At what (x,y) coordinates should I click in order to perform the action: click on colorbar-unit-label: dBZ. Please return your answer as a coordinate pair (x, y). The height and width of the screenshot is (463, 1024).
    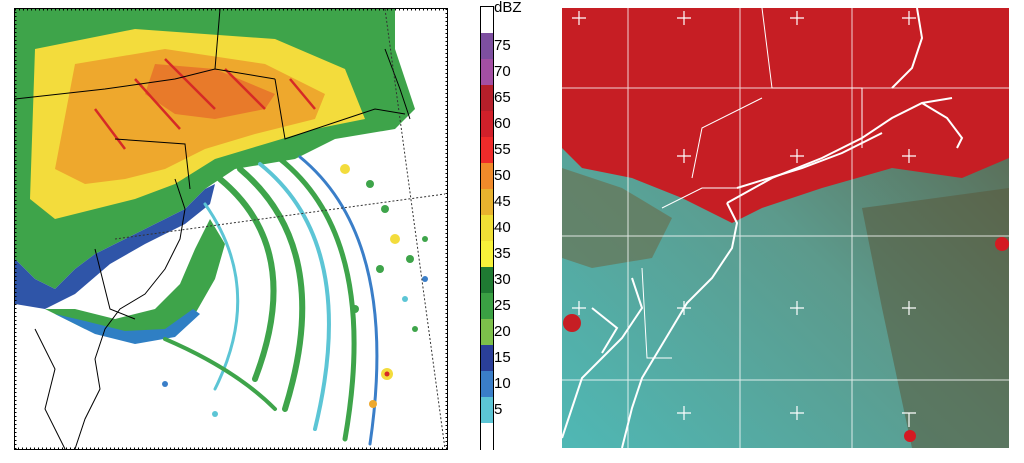
    Looking at the image, I should click on (508, 8).